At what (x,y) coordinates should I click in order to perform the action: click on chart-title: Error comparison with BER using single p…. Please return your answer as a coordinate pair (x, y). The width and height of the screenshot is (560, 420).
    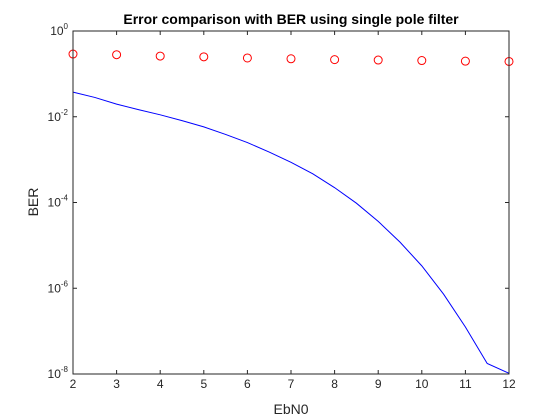
    Looking at the image, I should click on (291, 19).